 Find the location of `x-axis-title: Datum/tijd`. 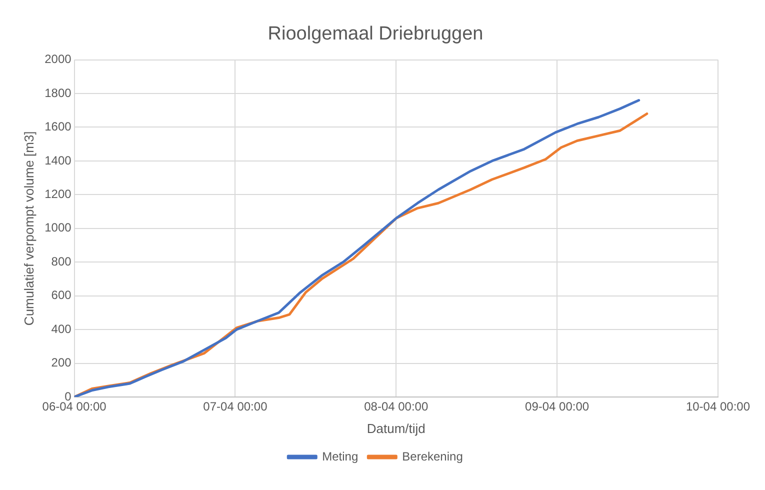

x-axis-title: Datum/tijd is located at coordinates (396, 428).